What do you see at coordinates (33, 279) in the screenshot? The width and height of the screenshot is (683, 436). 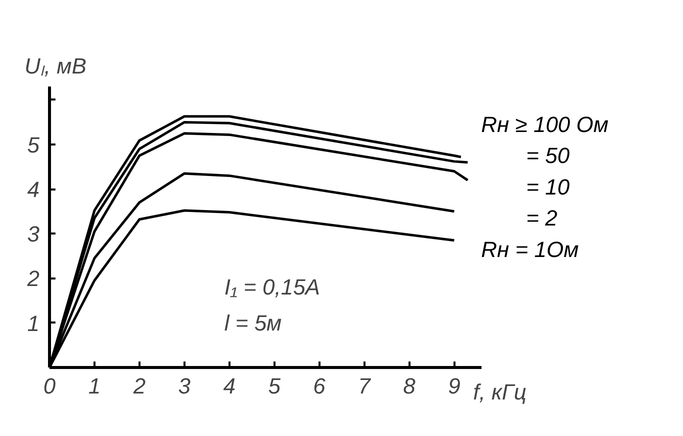 I see `y-tick-label: 2` at bounding box center [33, 279].